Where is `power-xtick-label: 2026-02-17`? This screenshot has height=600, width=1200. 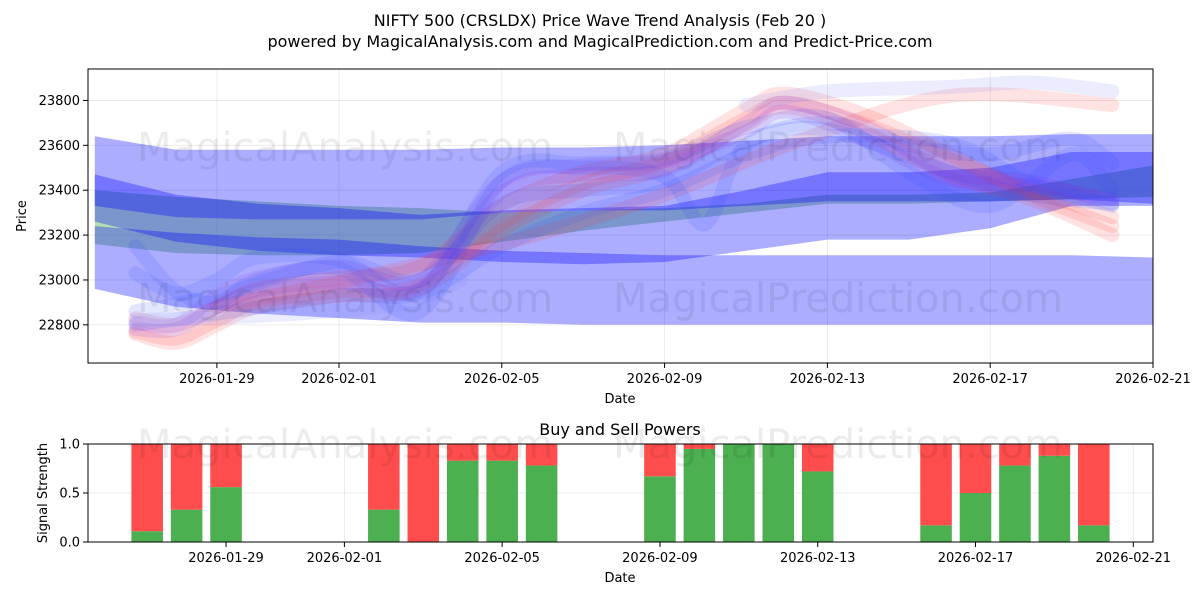
power-xtick-label: 2026-02-17 is located at coordinates (976, 558).